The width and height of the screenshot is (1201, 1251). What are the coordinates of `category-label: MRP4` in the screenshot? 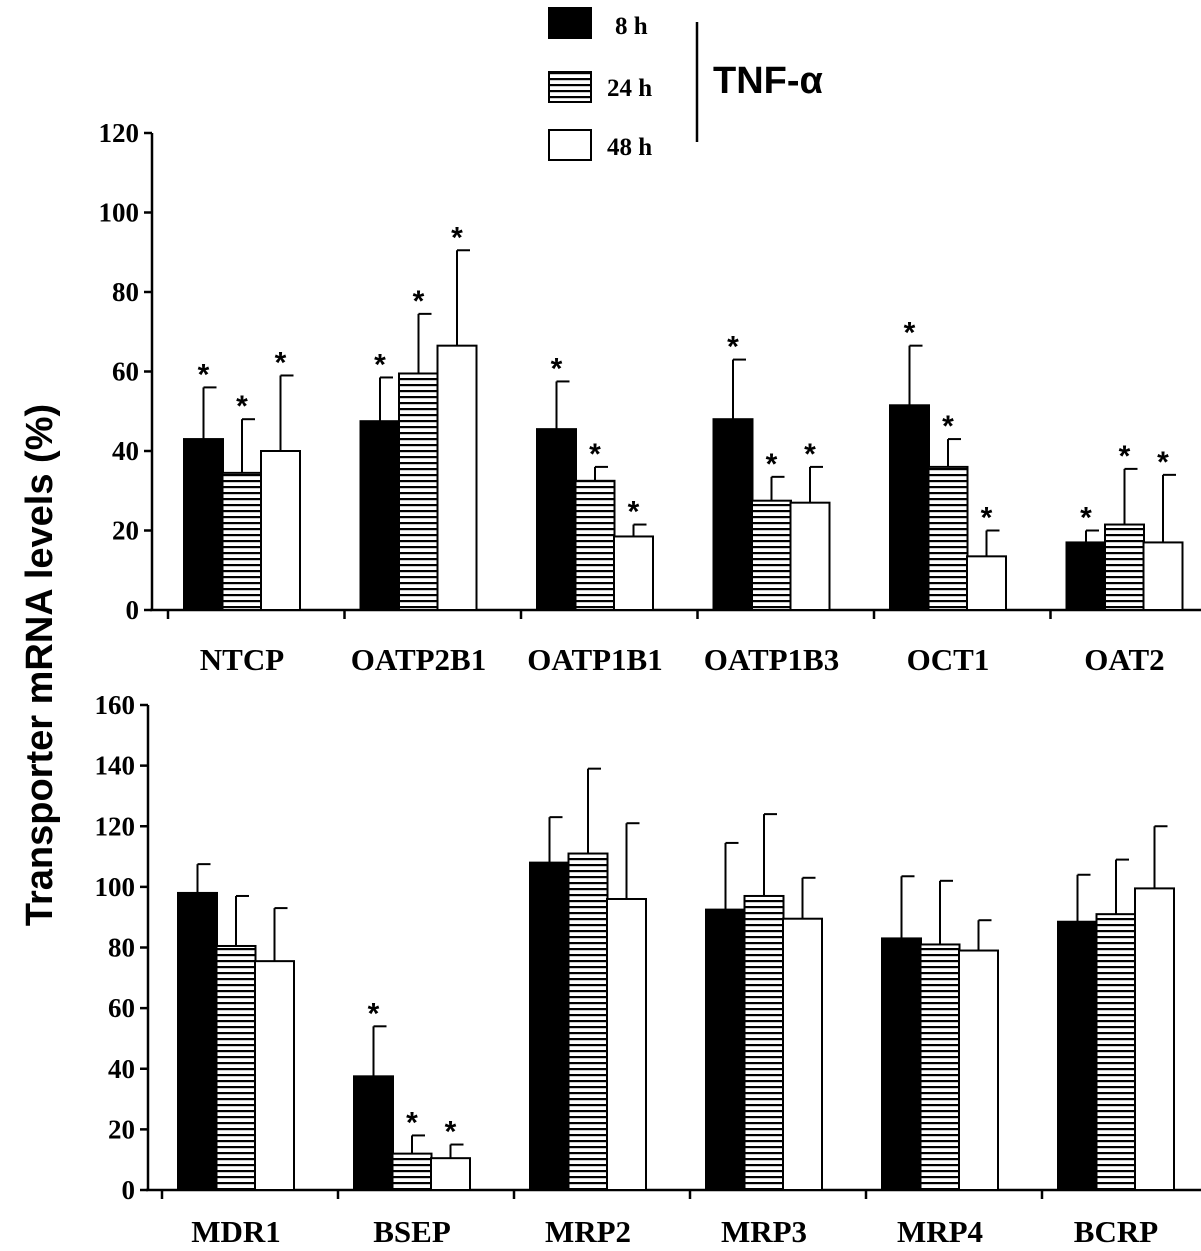 It's located at (940, 1231).